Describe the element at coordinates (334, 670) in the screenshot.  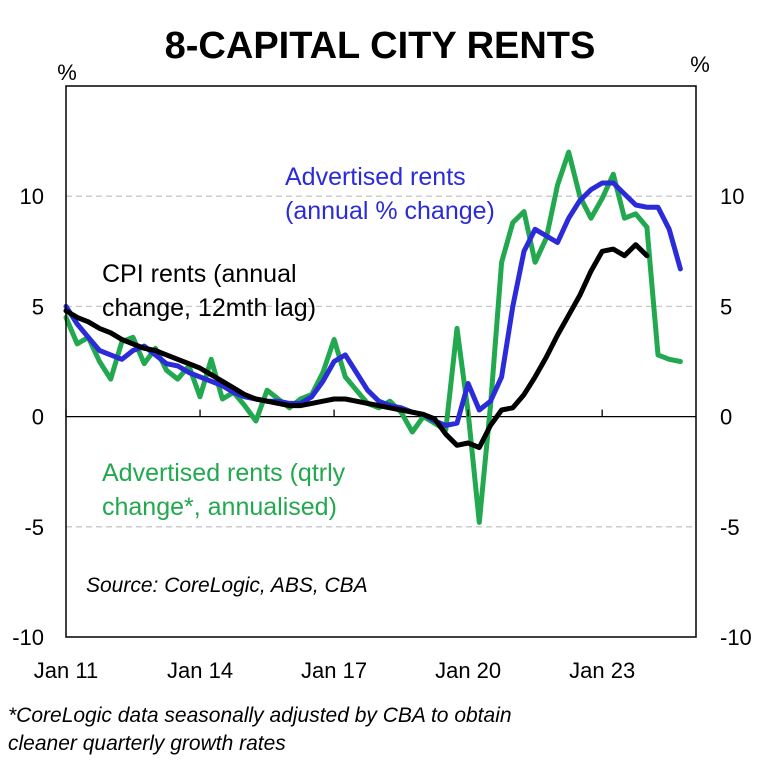
I see `x-tick-label: Jan 17` at that location.